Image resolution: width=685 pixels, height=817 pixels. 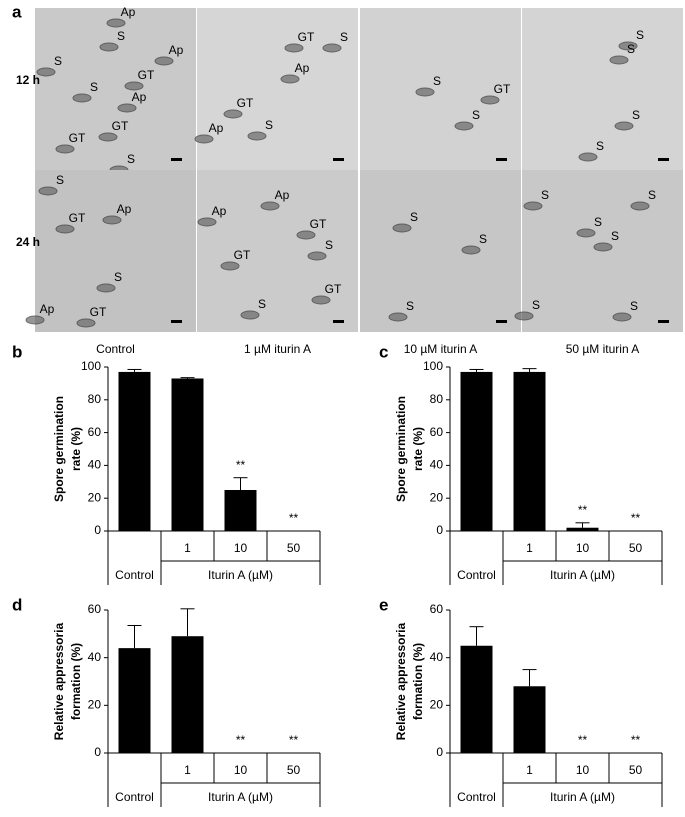 What do you see at coordinates (437, 497) in the screenshot?
I see `y-tick-label: 20` at bounding box center [437, 497].